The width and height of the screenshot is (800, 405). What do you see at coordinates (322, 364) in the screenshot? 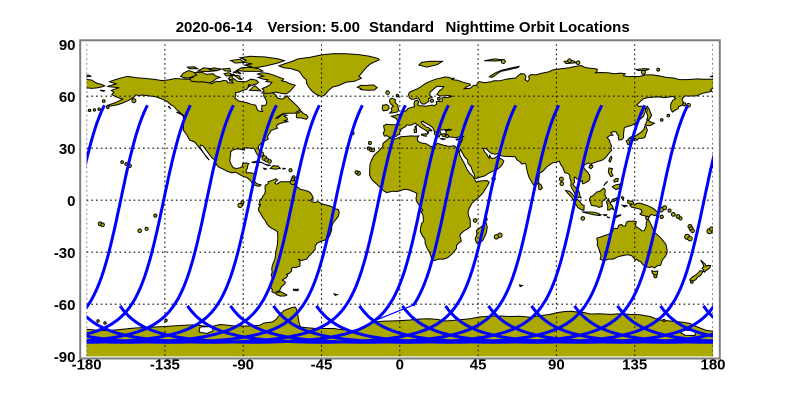
I see `svg-text: -45` at bounding box center [322, 364].